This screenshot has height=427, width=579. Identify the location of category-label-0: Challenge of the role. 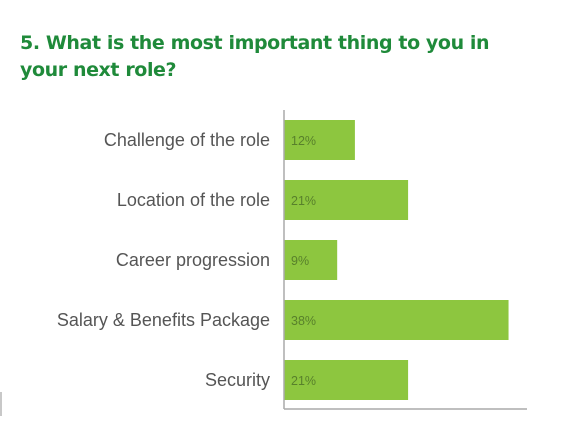
(187, 140).